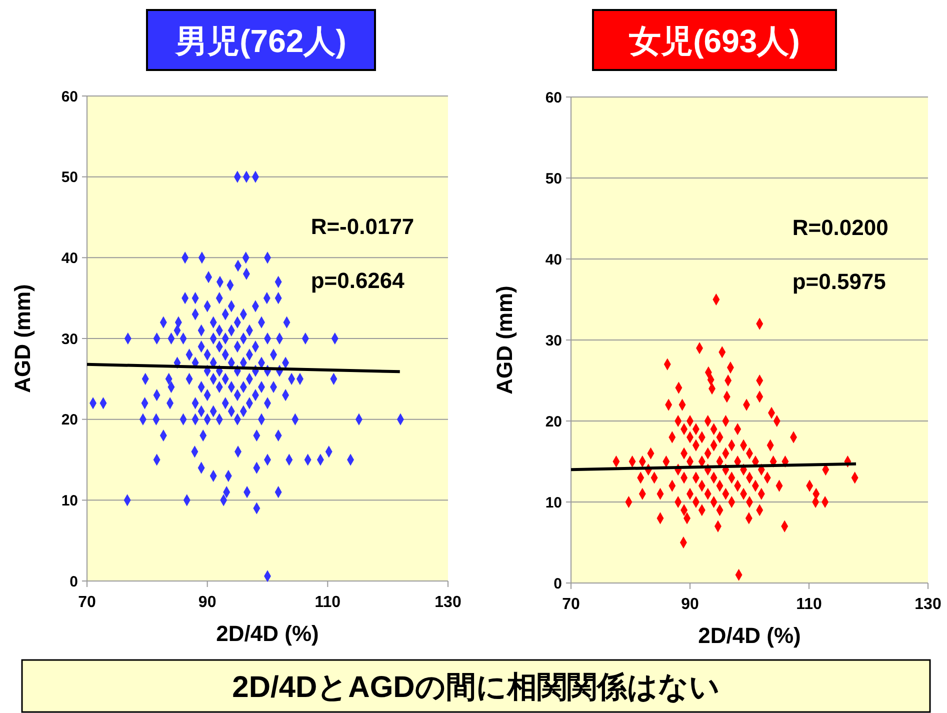  What do you see at coordinates (476, 687) in the screenshot?
I see `text: 2D/4DとAGDの間に相関関係はない` at bounding box center [476, 687].